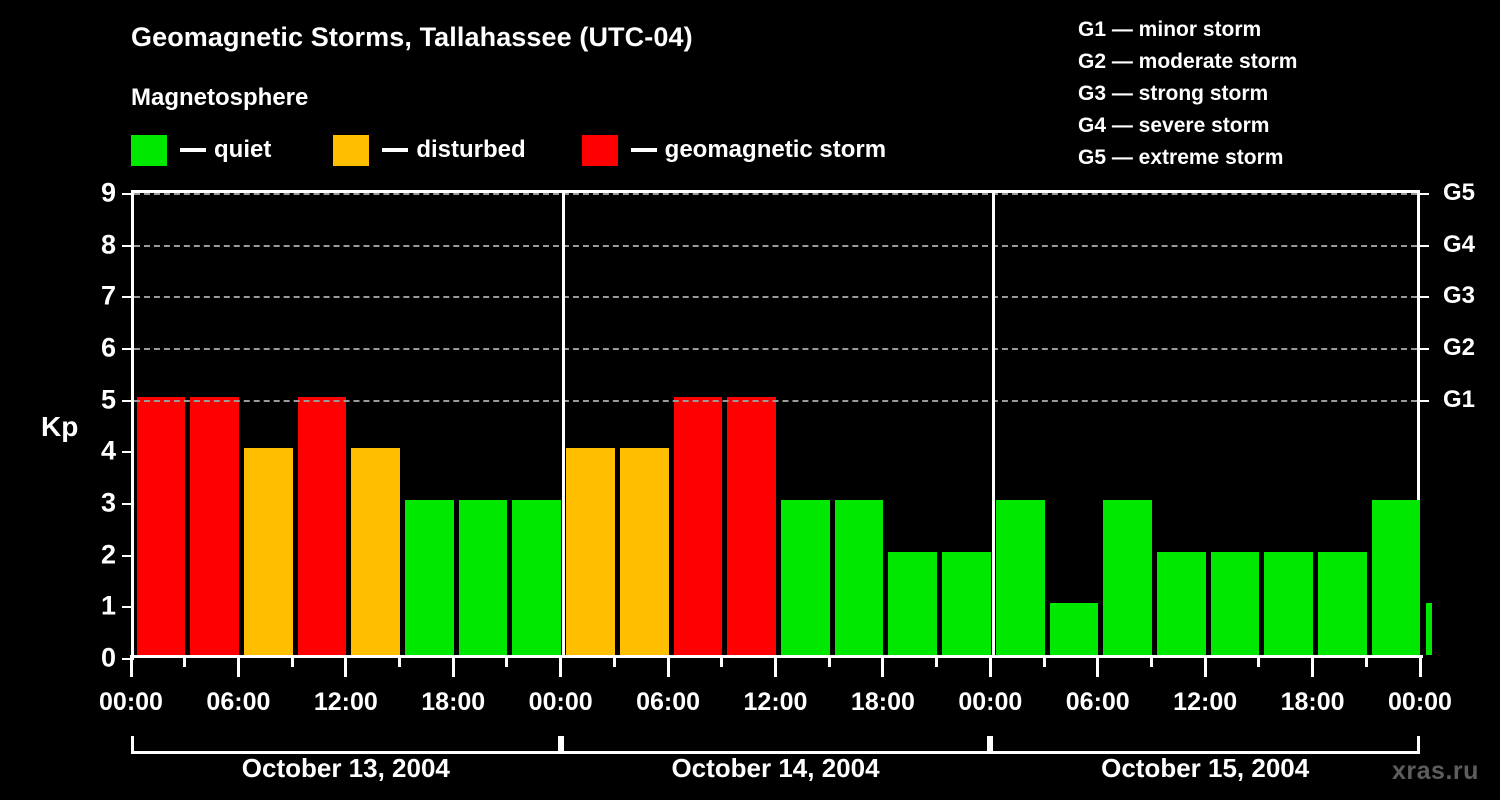 Image resolution: width=1500 pixels, height=800 pixels. I want to click on x-tick-label-9: 06:00, so click(1097, 702).